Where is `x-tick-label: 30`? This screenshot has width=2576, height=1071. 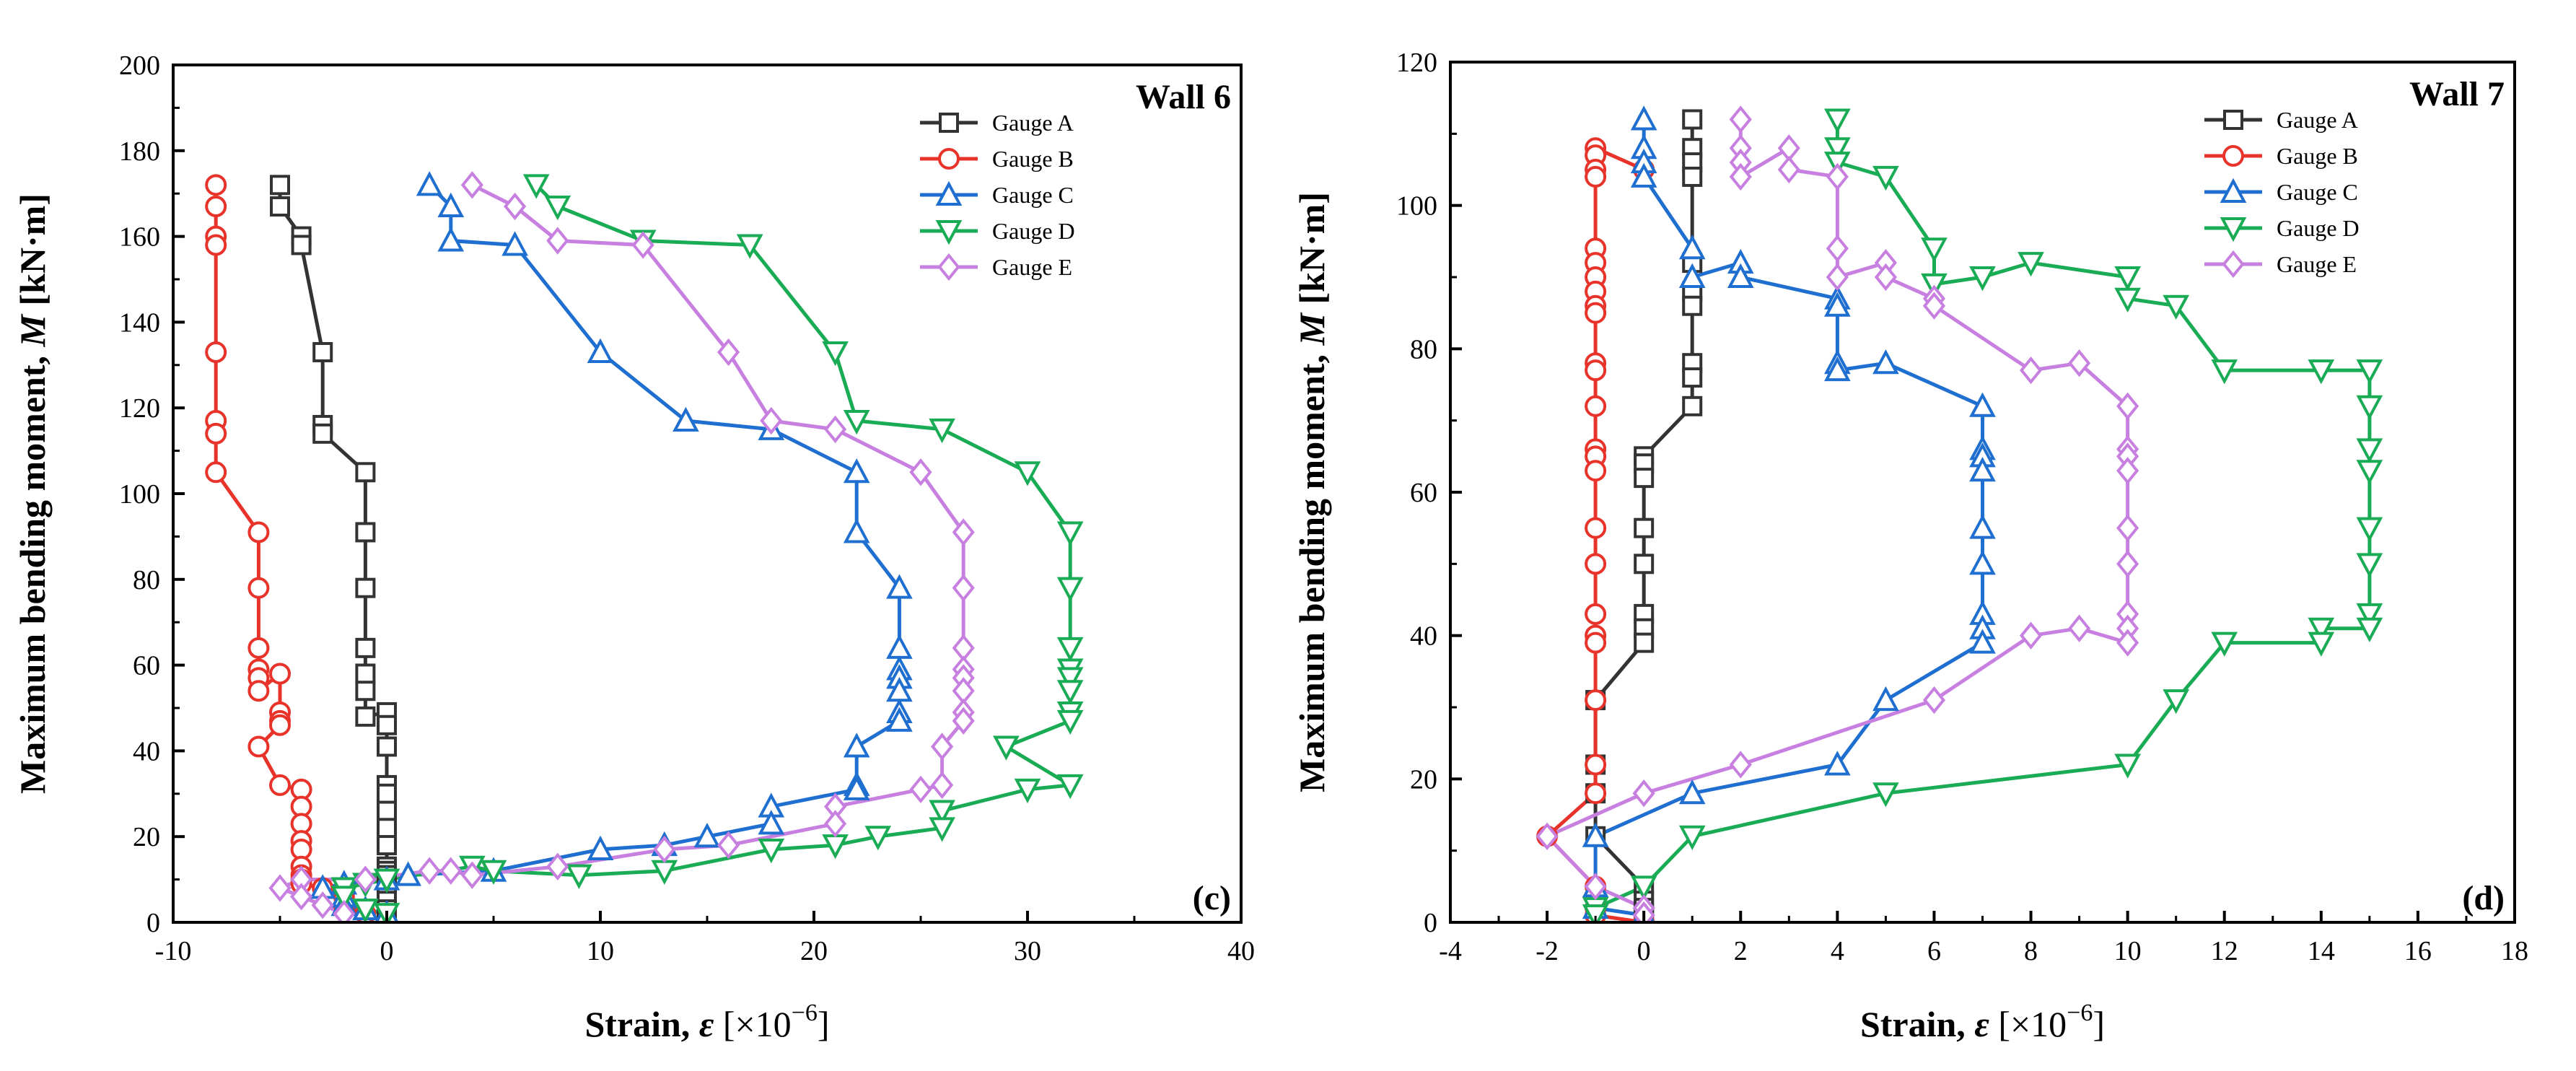 x-tick-label: 30 is located at coordinates (1027, 951).